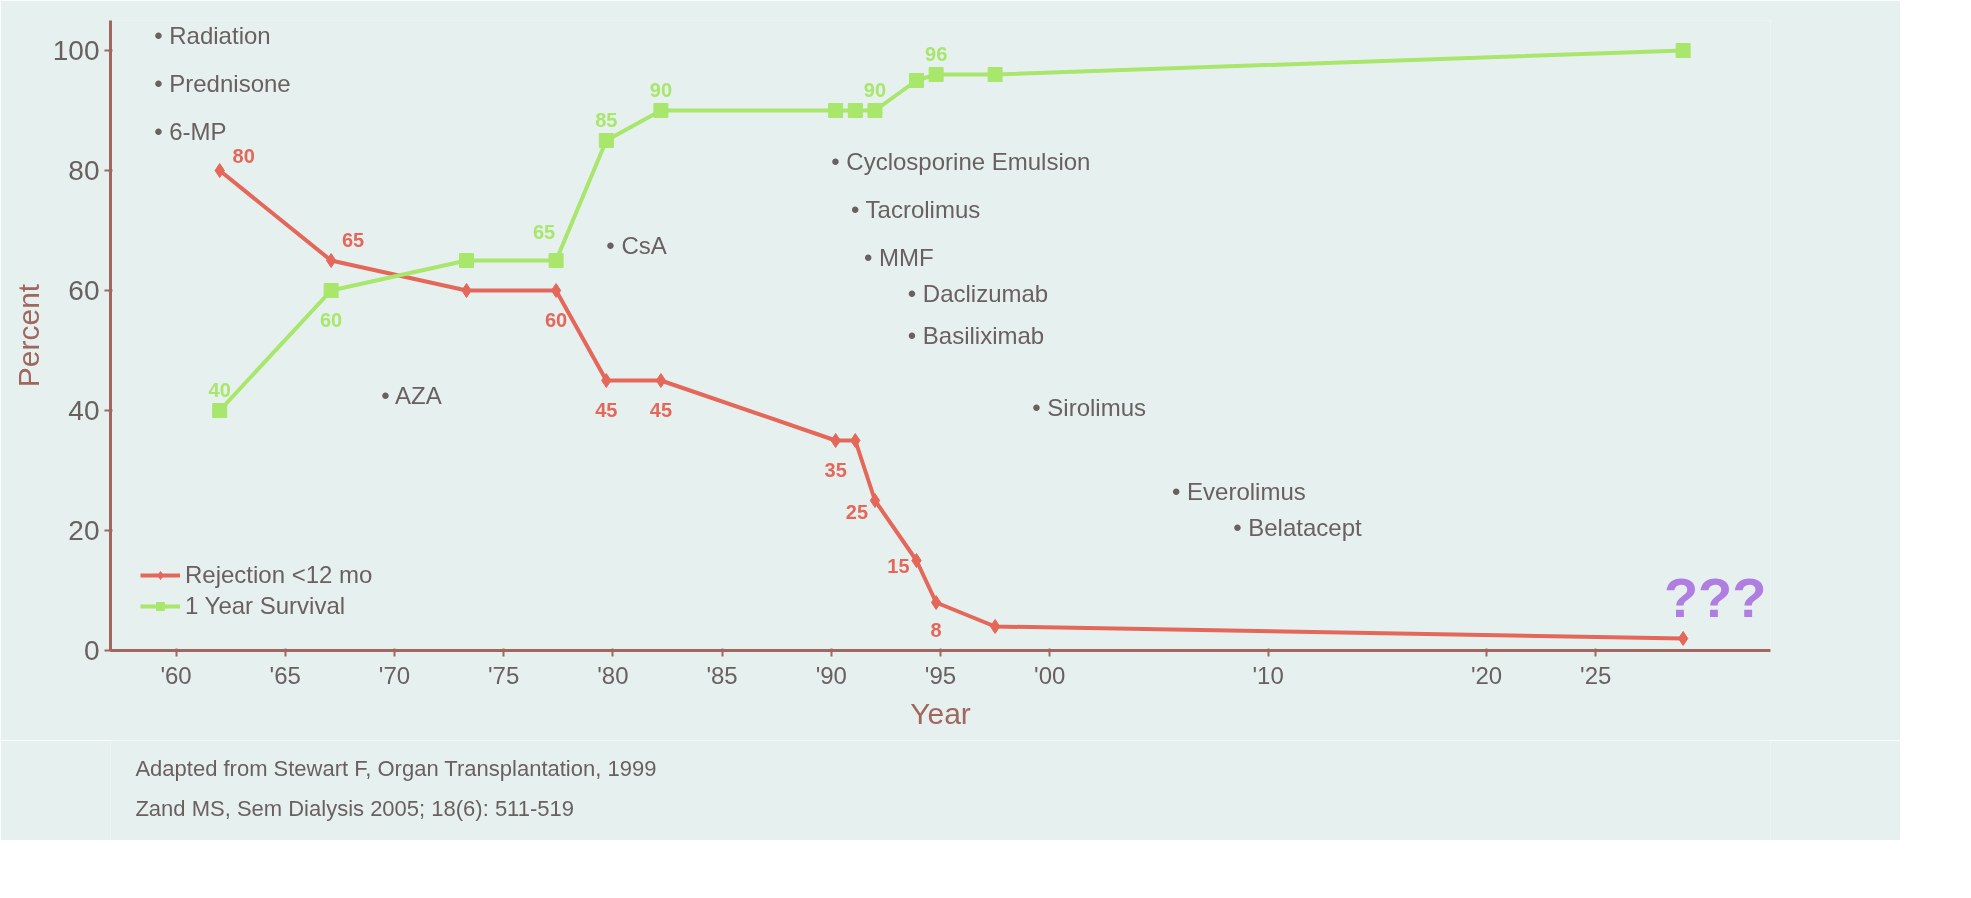  What do you see at coordinates (265, 606) in the screenshot?
I see `legend-label: 1 Year Survival` at bounding box center [265, 606].